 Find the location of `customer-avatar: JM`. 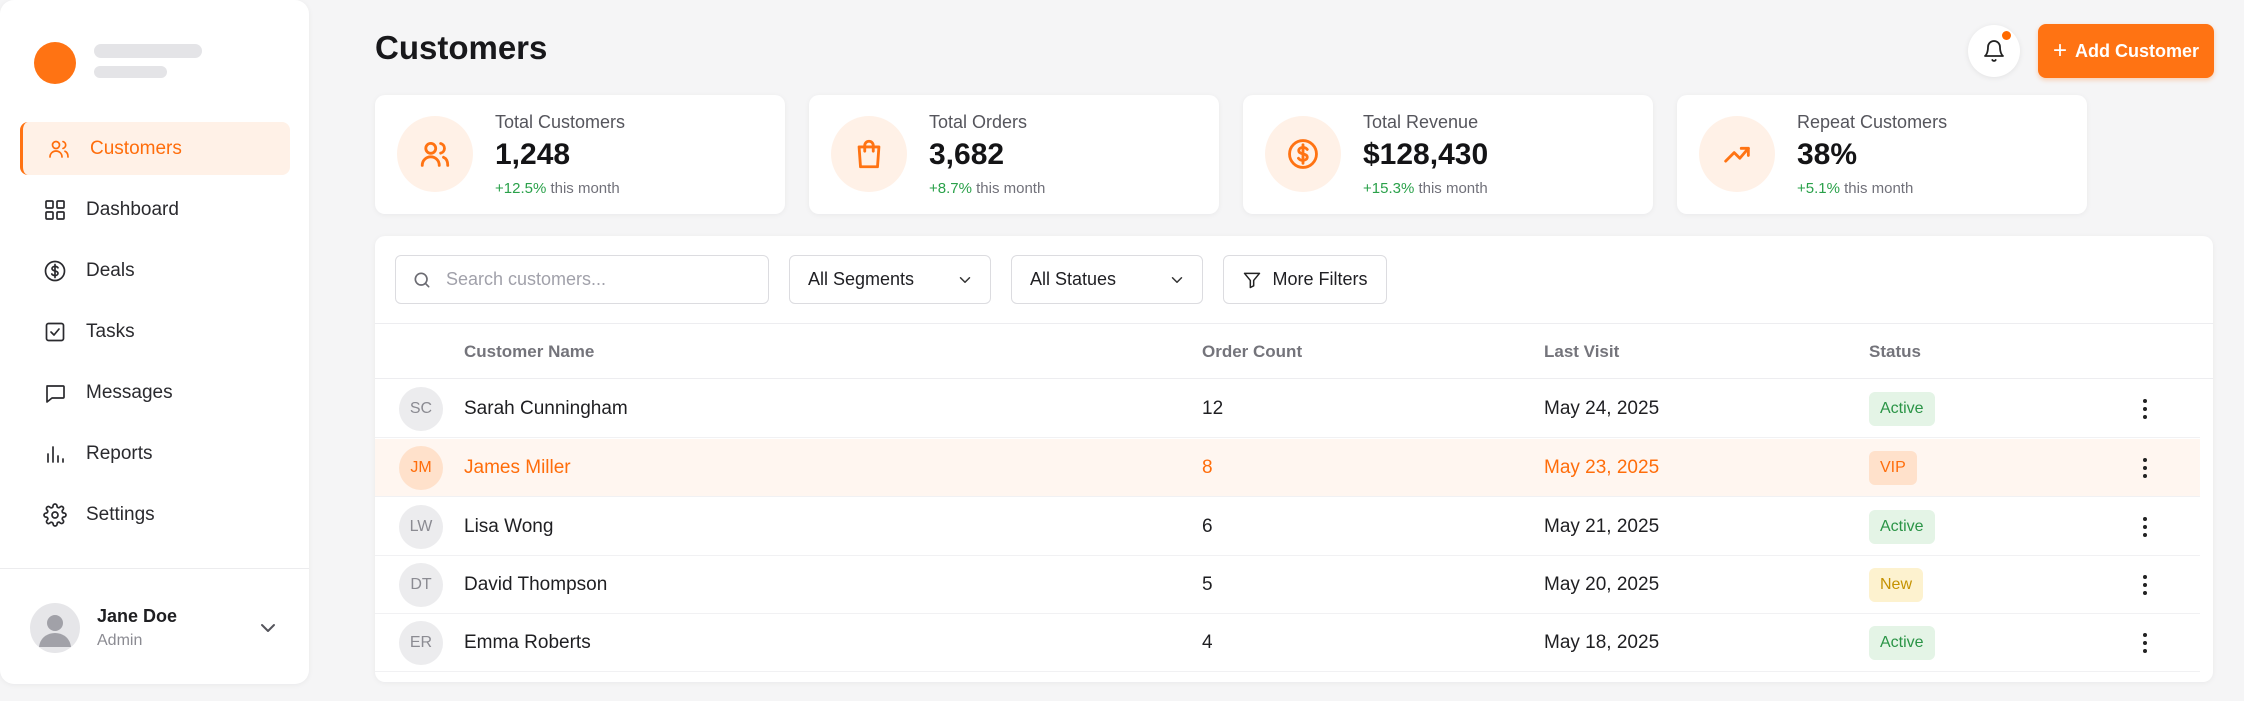

customer-avatar: JM is located at coordinates (421, 468).